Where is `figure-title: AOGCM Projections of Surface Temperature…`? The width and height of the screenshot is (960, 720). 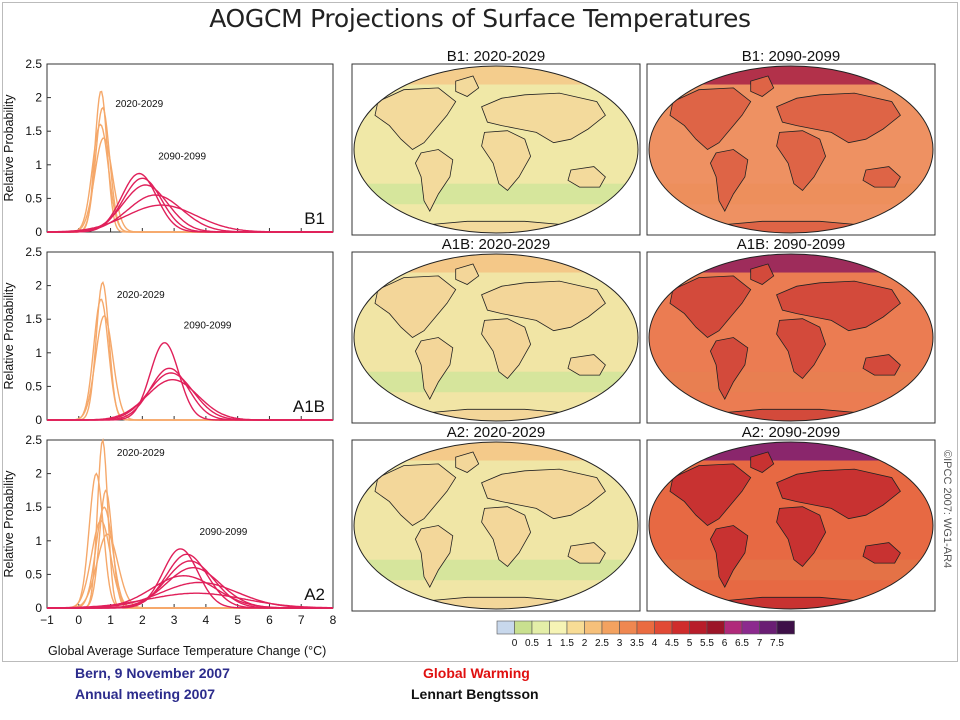 figure-title: AOGCM Projections of Surface Temperature… is located at coordinates (480, 18).